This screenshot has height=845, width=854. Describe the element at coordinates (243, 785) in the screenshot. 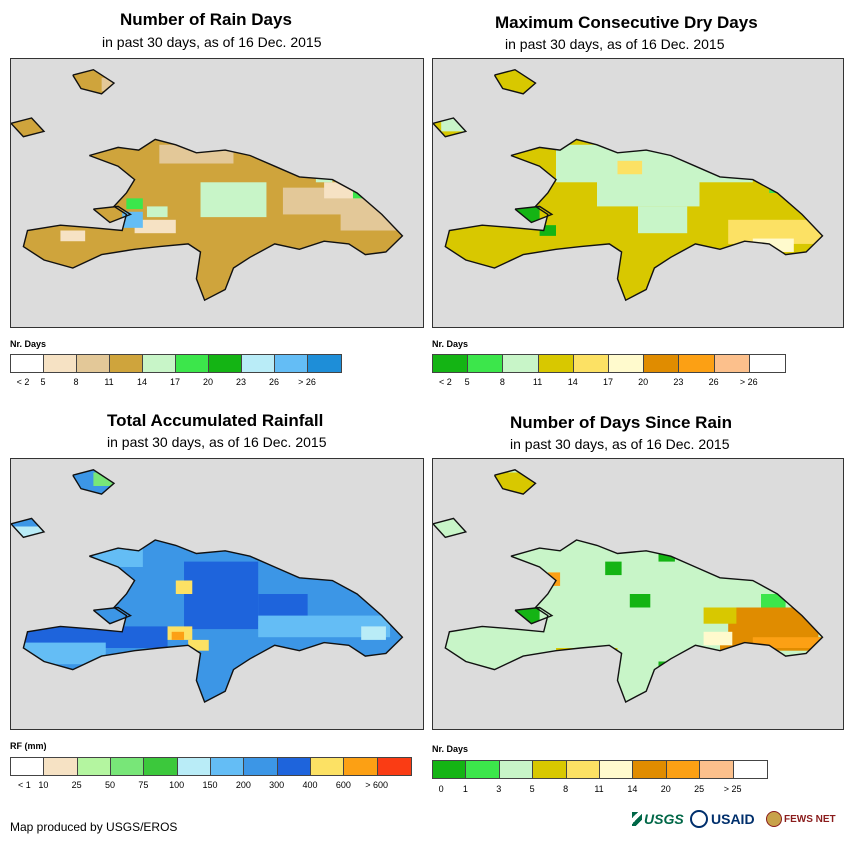

I see `legend-label: 200` at that location.